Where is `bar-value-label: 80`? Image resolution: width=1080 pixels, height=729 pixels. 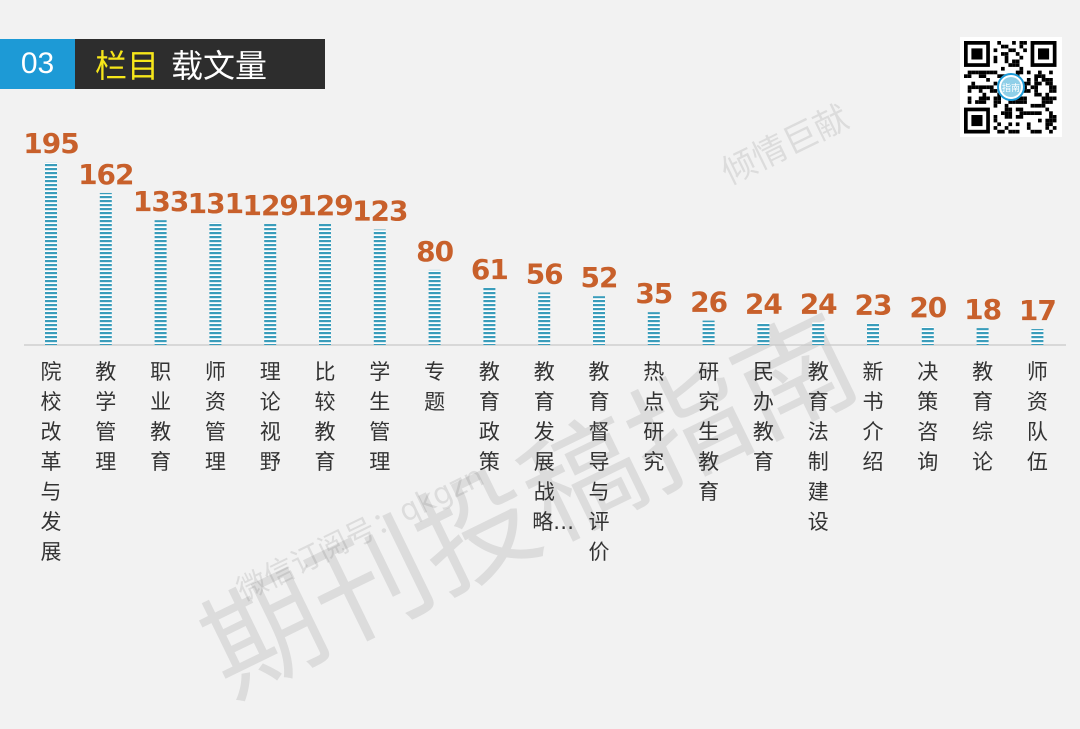
bar-value-label: 80 is located at coordinates (434, 251).